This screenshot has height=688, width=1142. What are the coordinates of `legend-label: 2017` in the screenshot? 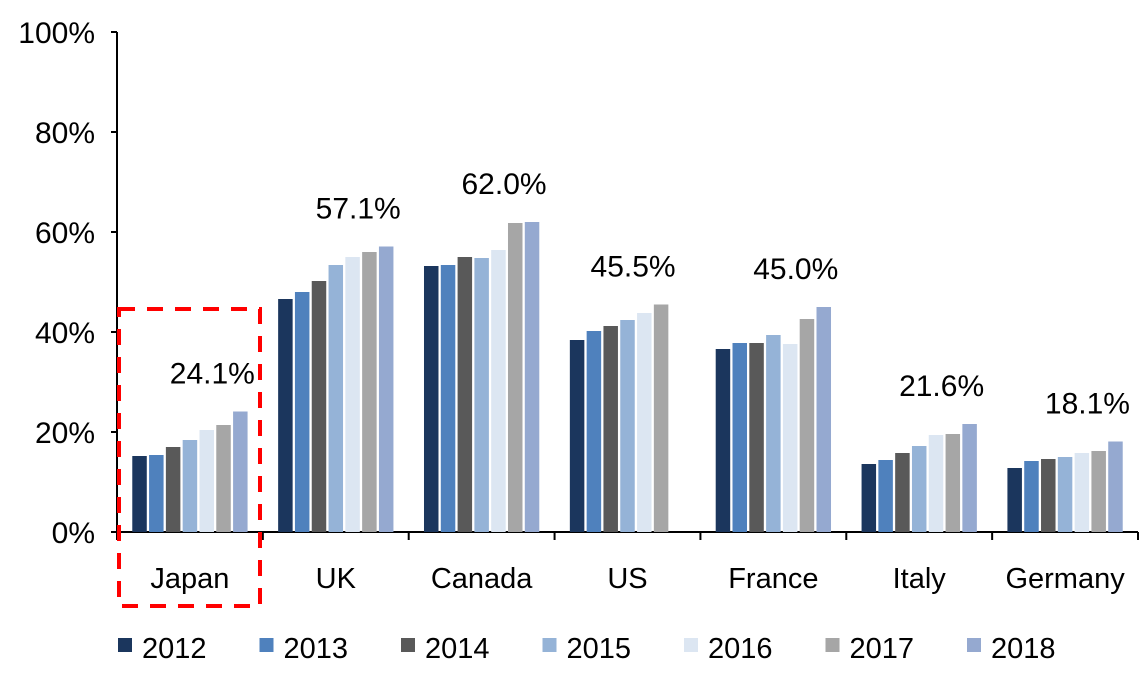 It's located at (882, 649).